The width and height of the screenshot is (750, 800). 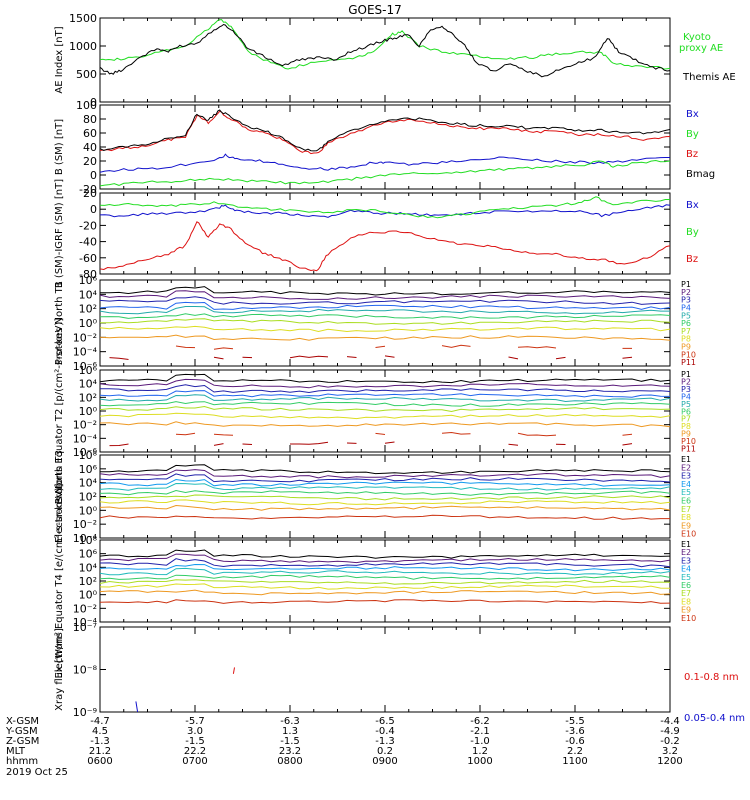 What do you see at coordinates (290, 751) in the screenshot?
I see `x-row-value: 23.2` at bounding box center [290, 751].